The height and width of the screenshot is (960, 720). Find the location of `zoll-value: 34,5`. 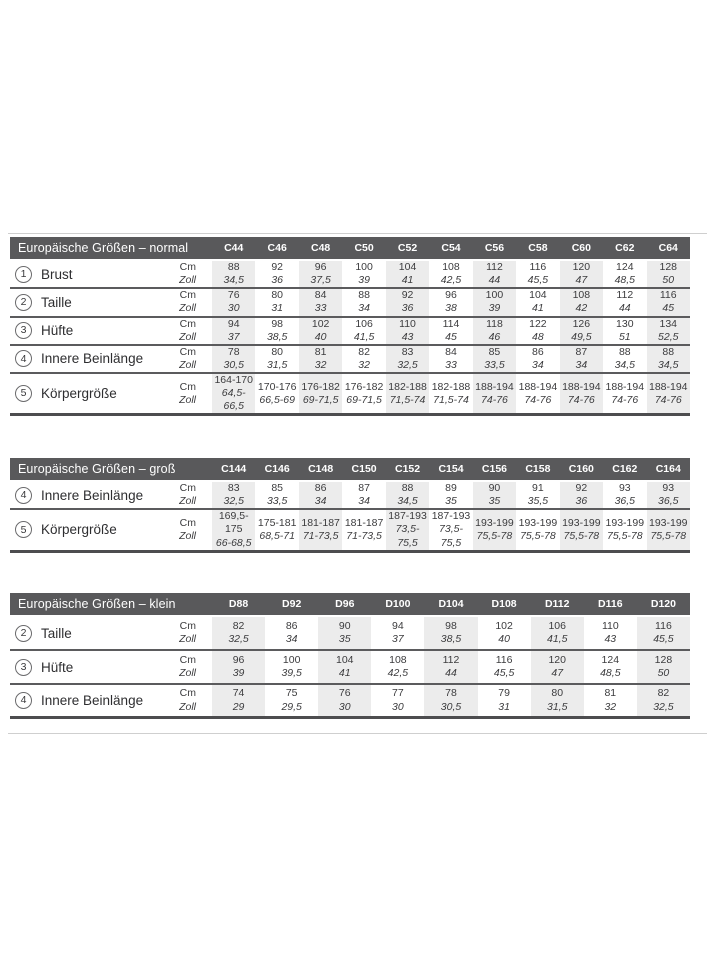

zoll-value: 34,5 is located at coordinates (233, 280).